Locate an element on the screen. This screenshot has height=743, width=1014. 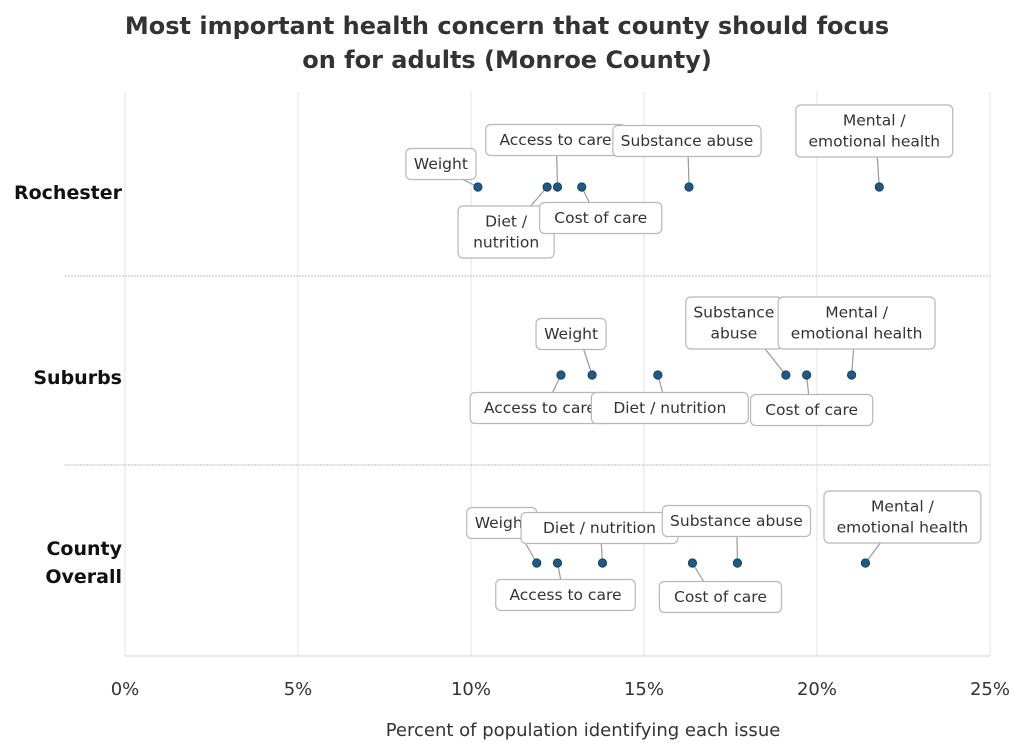
row-label: Rochester is located at coordinates (68, 193).